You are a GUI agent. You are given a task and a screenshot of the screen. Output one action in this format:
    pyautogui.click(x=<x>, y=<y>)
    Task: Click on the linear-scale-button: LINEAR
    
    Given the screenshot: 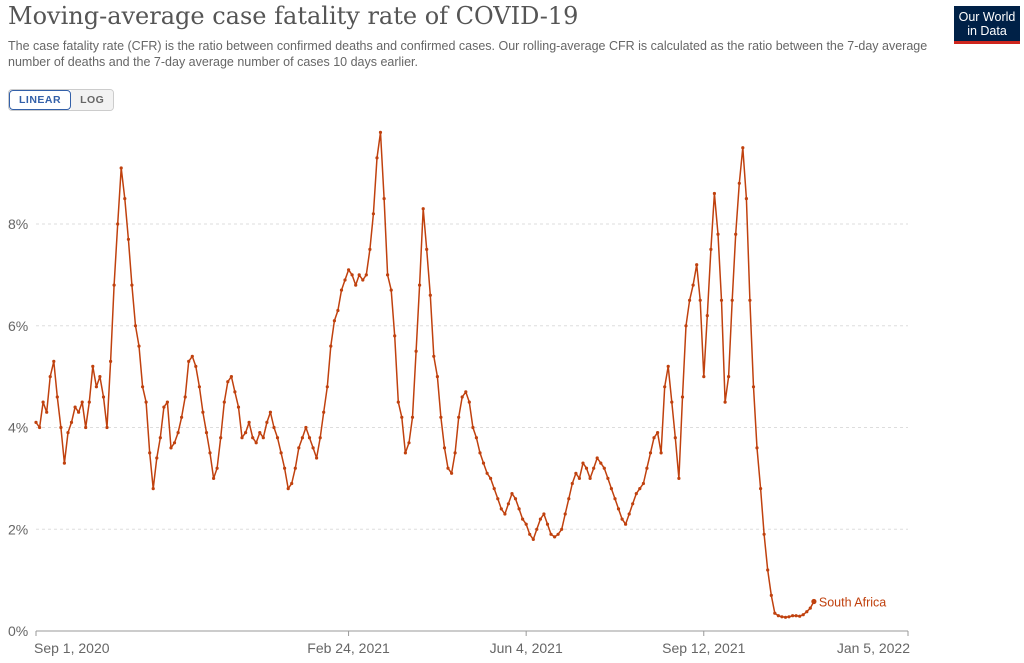 What is the action you would take?
    pyautogui.click(x=40, y=100)
    